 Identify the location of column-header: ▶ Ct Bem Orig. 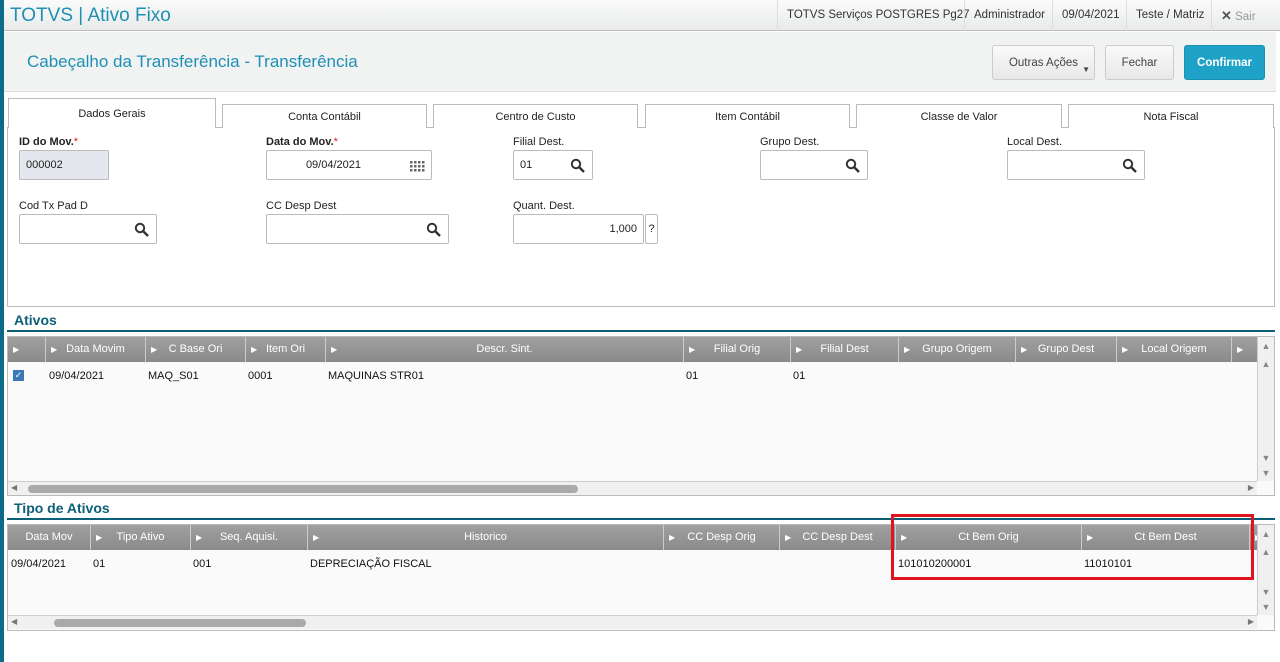
(989, 537).